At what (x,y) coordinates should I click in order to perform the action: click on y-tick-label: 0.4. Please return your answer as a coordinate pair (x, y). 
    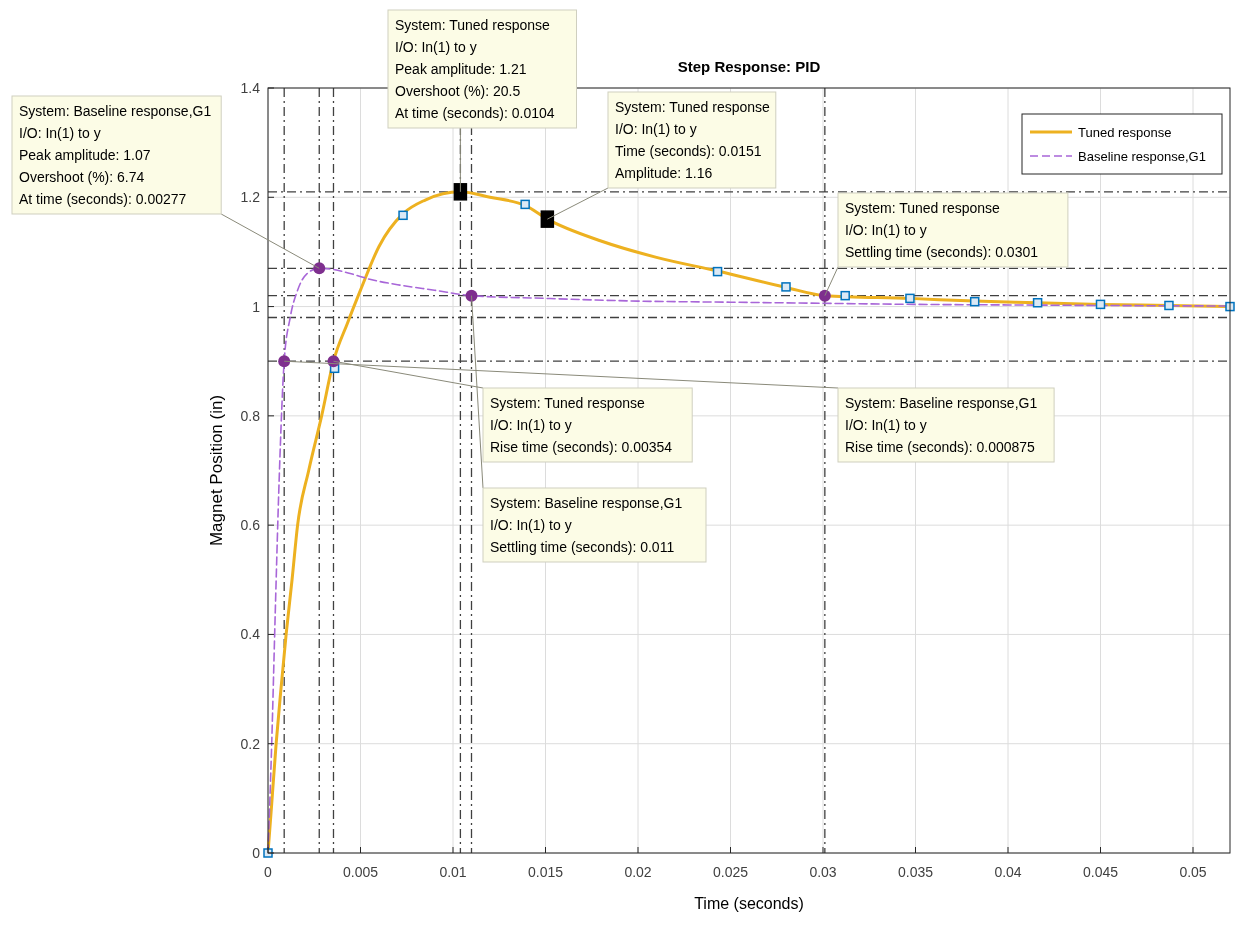
    Looking at the image, I should click on (250, 634).